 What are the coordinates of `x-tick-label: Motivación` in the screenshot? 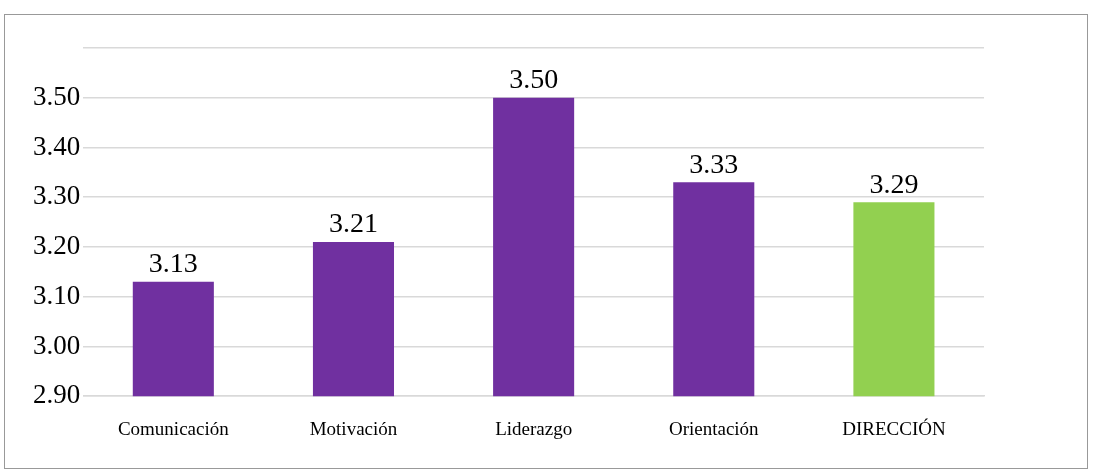 It's located at (353, 428).